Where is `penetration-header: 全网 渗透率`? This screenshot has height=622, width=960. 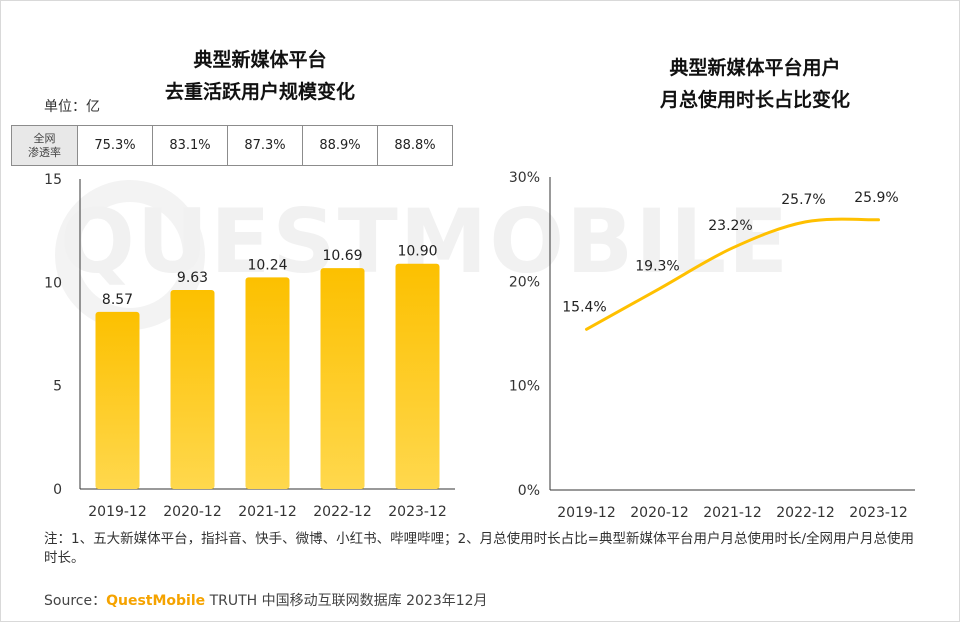 penetration-header: 全网 渗透率 is located at coordinates (44, 145).